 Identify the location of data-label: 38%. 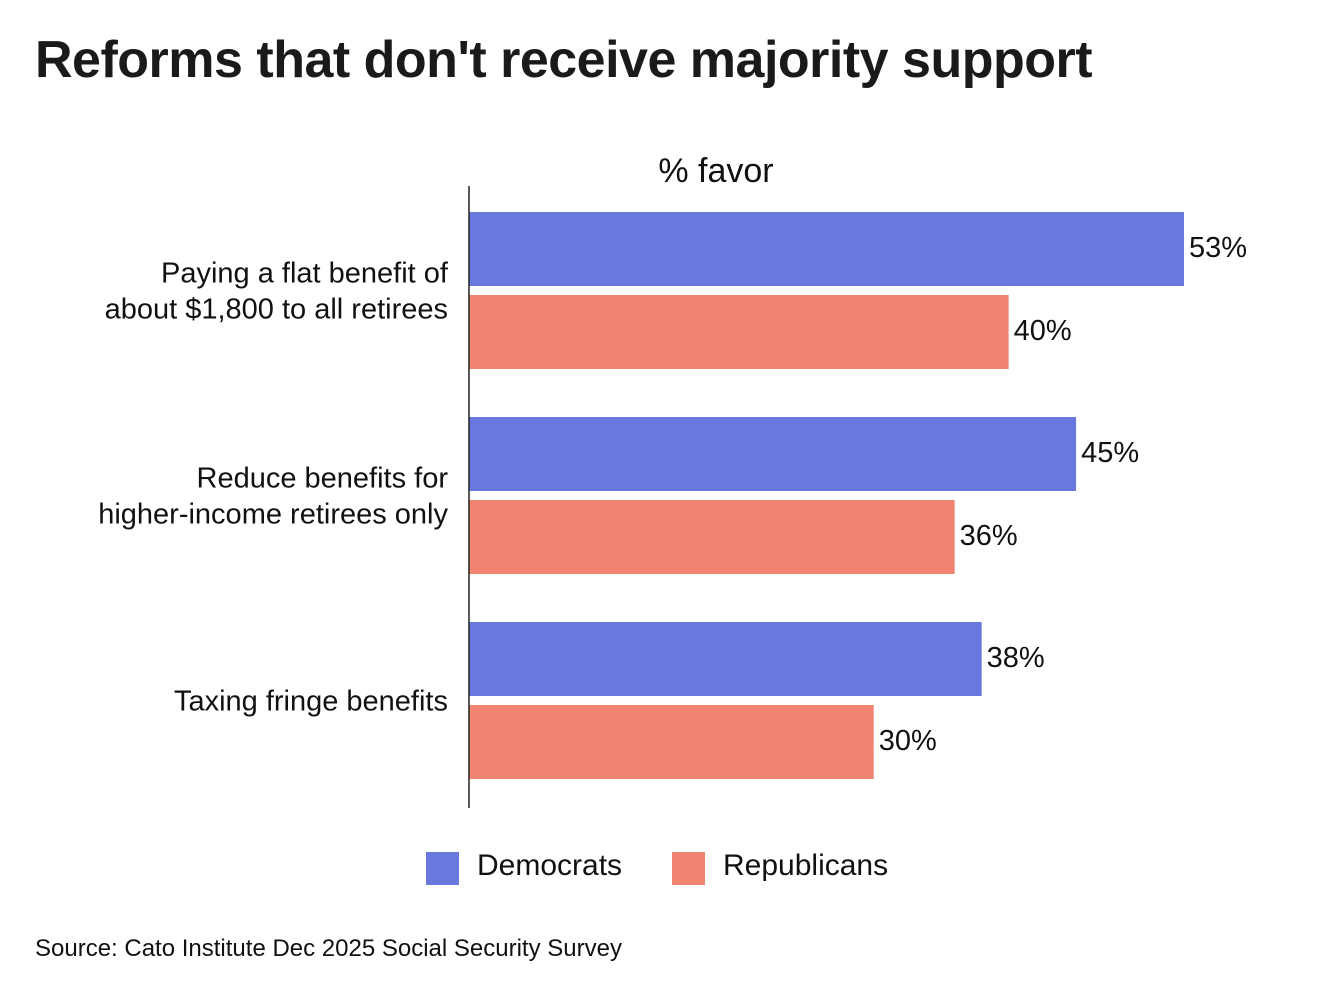
(1016, 658).